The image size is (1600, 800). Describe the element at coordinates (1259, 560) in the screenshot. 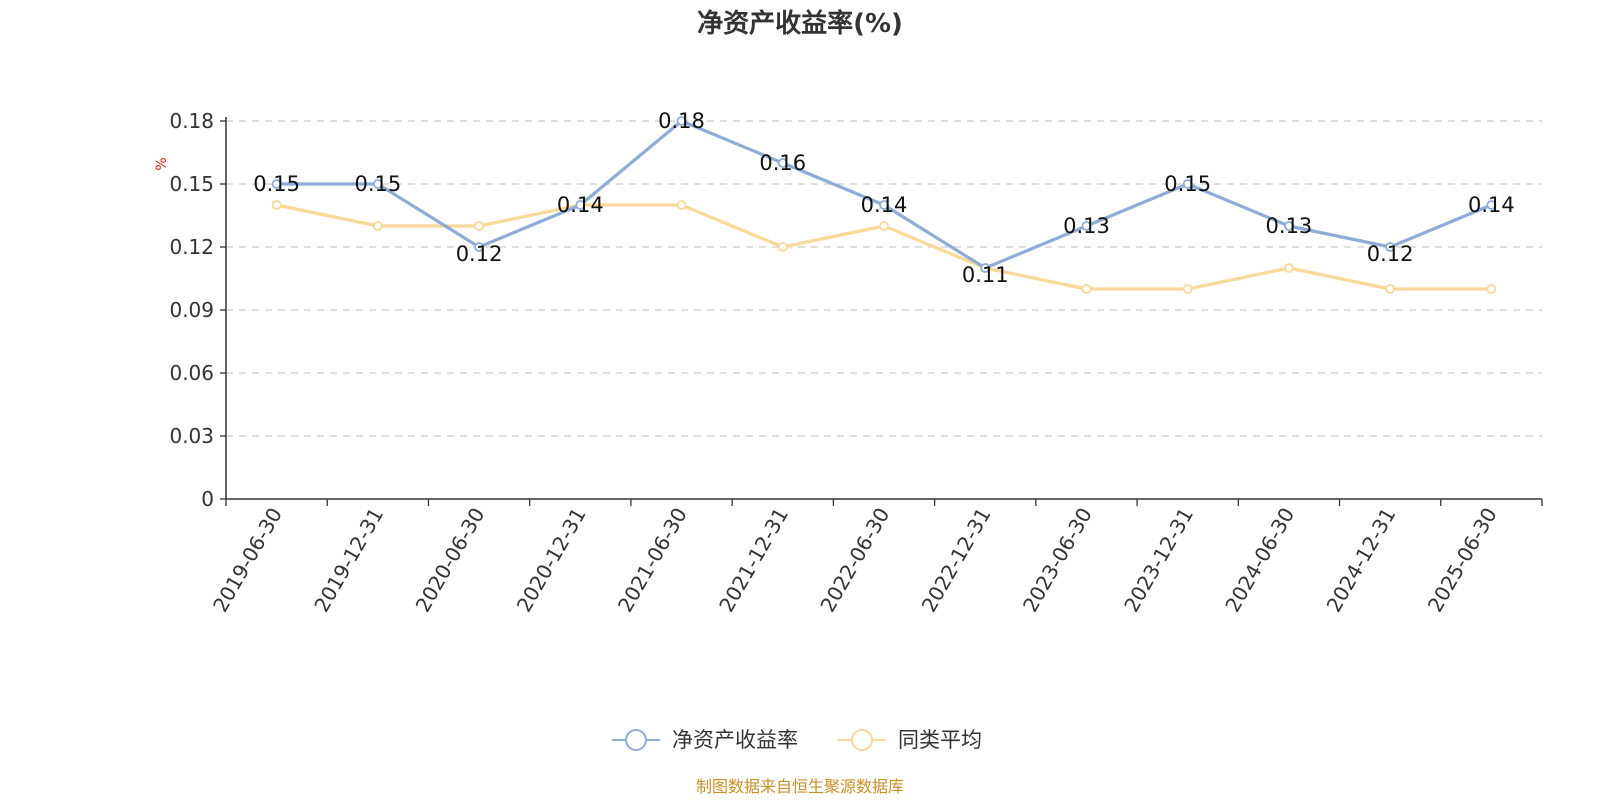

I see `x-tick-label: 2024-06-30` at that location.